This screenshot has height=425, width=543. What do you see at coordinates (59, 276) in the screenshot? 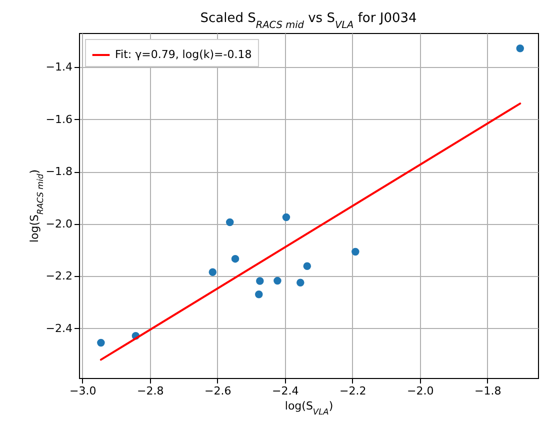
I see `y-tick-label: −2.2` at bounding box center [59, 276].